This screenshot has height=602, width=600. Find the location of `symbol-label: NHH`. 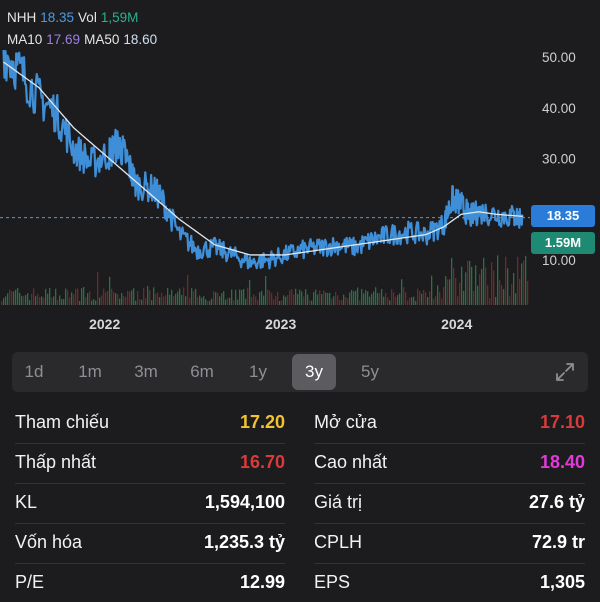

symbol-label: NHH is located at coordinates (22, 17).